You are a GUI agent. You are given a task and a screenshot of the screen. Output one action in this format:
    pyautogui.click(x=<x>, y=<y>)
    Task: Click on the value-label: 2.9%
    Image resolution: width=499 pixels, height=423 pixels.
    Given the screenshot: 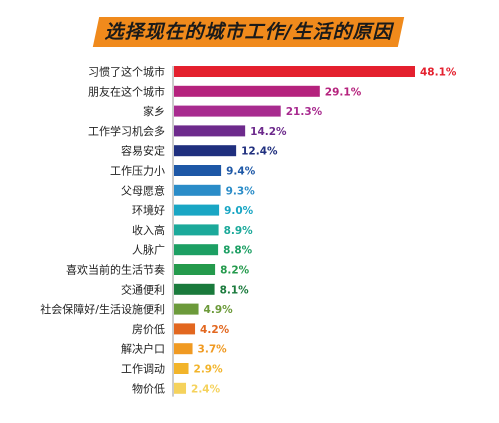 What is the action you would take?
    pyautogui.click(x=209, y=370)
    